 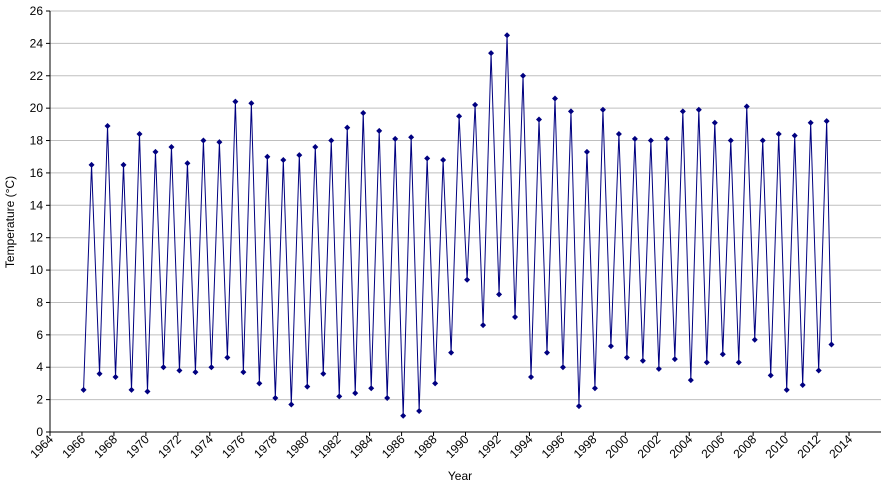 I want to click on x-tick-label: 1994, so click(x=521, y=446).